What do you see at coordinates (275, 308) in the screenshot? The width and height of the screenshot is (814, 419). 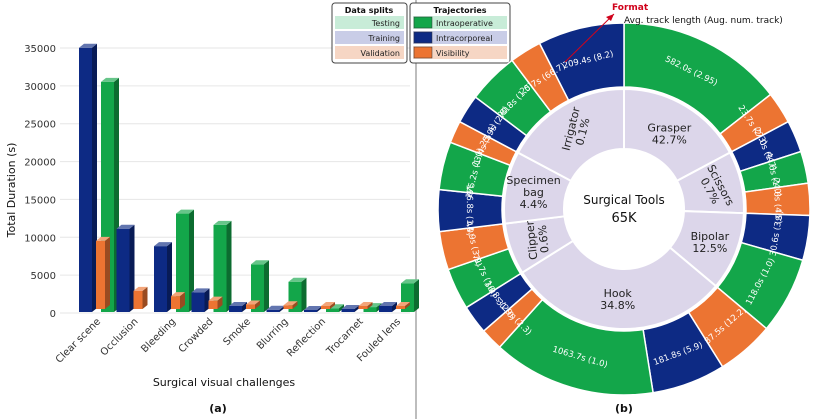 I see `bar-training-blurring` at bounding box center [275, 308].